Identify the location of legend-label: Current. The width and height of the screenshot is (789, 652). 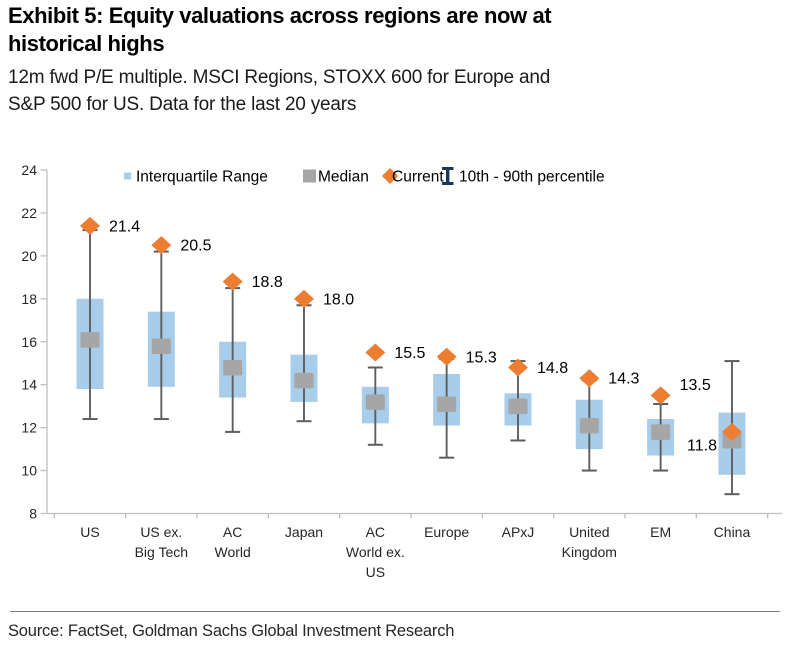
(418, 177).